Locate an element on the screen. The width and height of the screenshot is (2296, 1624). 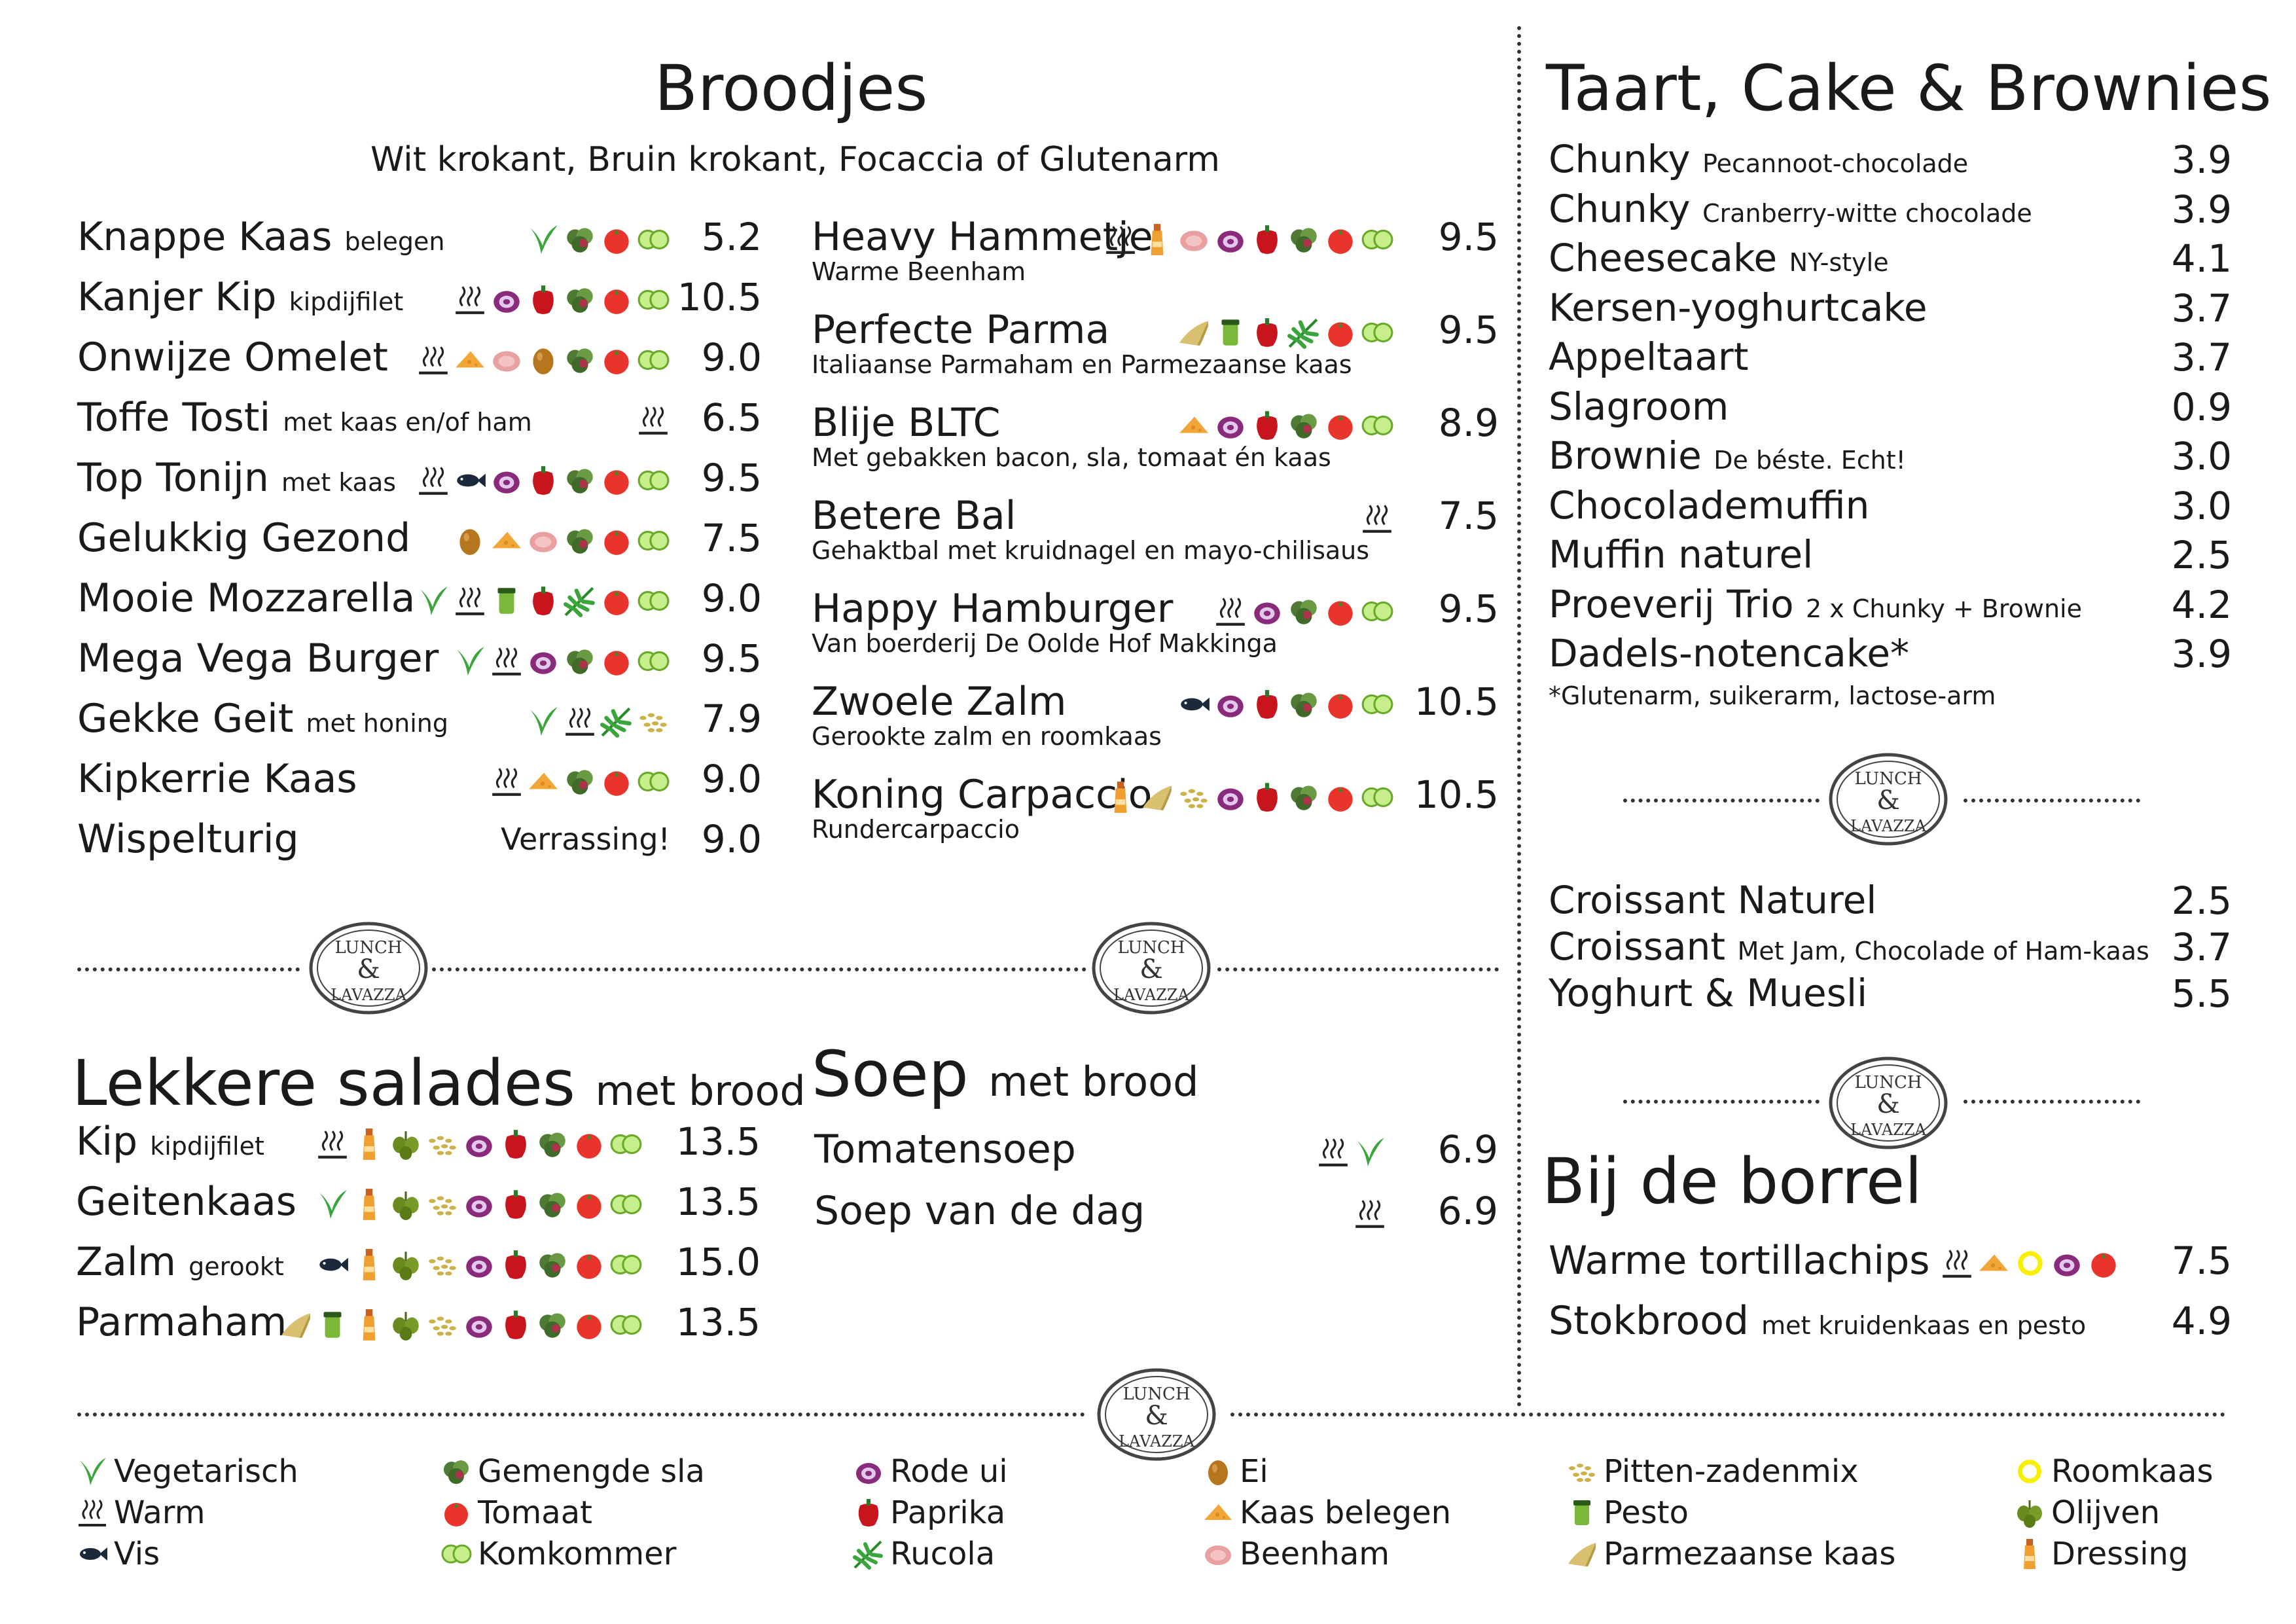
item-price: 9.0 is located at coordinates (732, 779).